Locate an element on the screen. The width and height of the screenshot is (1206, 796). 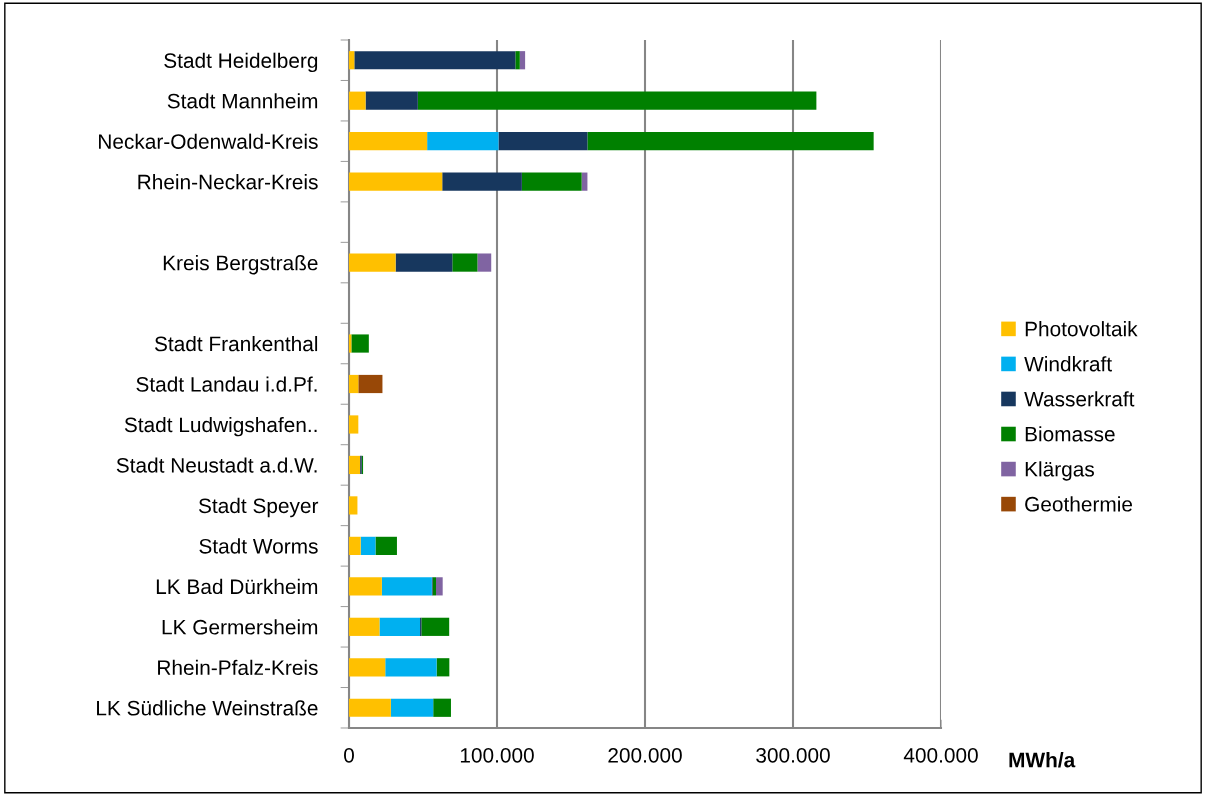
y-tick-label: Rhein-Neckar-Kreis is located at coordinates (228, 182).